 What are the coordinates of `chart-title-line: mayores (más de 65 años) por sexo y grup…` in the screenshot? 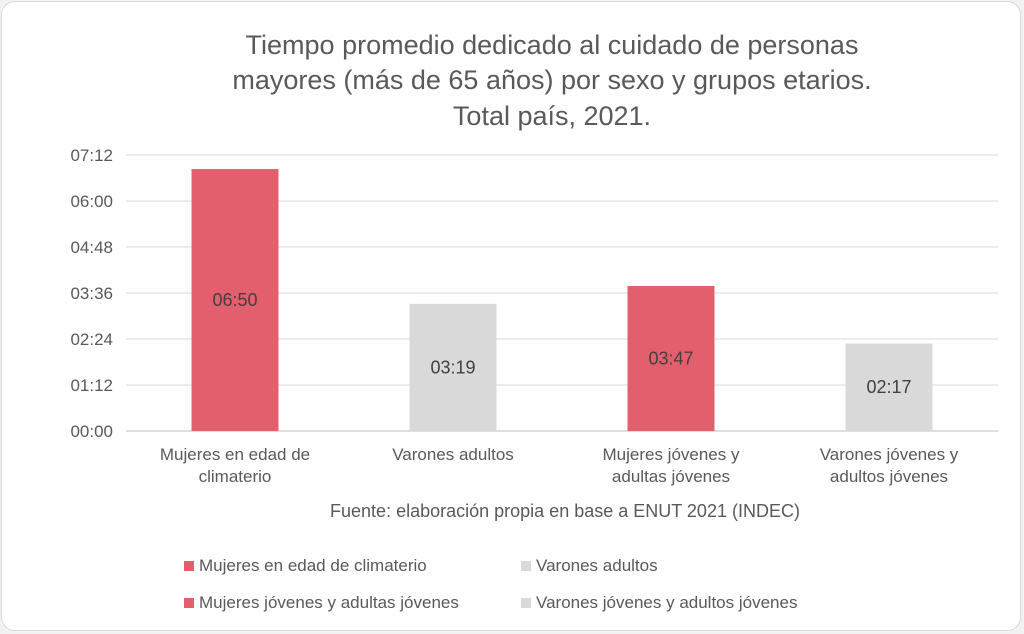 It's located at (551, 80).